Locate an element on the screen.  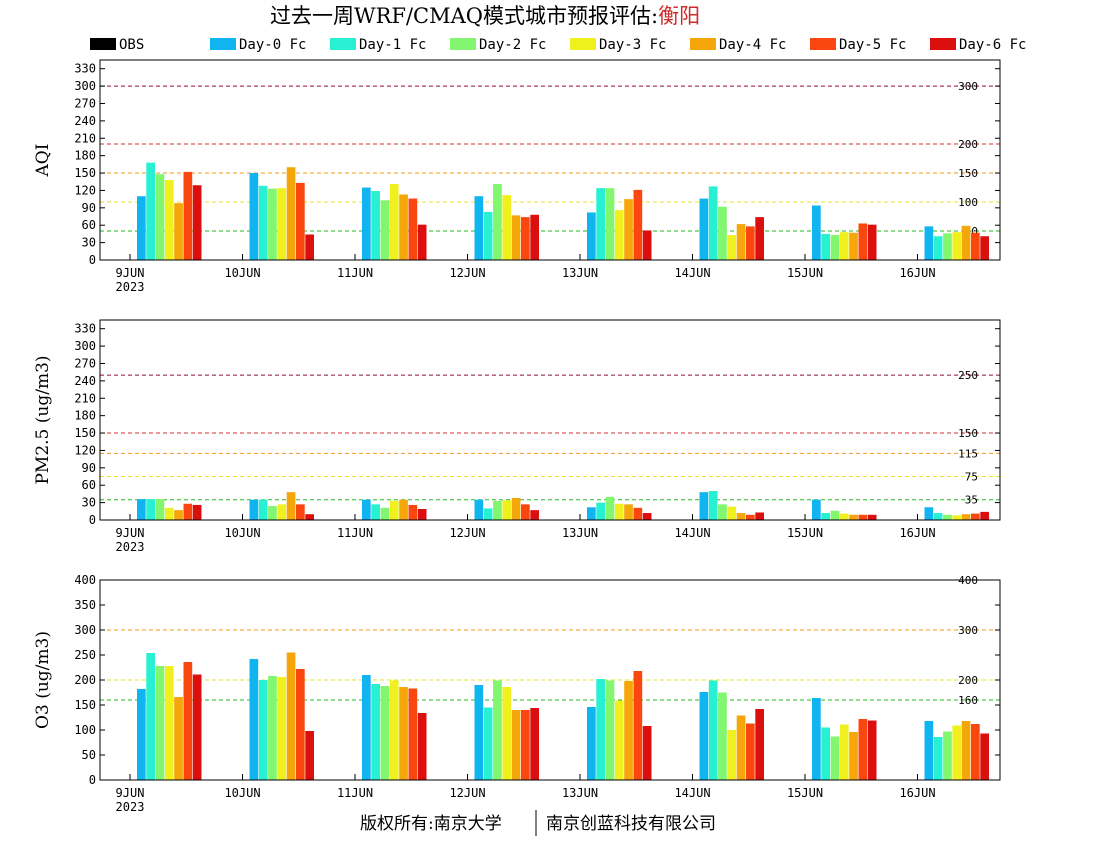
ytick-label-2-3: 150 is located at coordinates (85, 705).